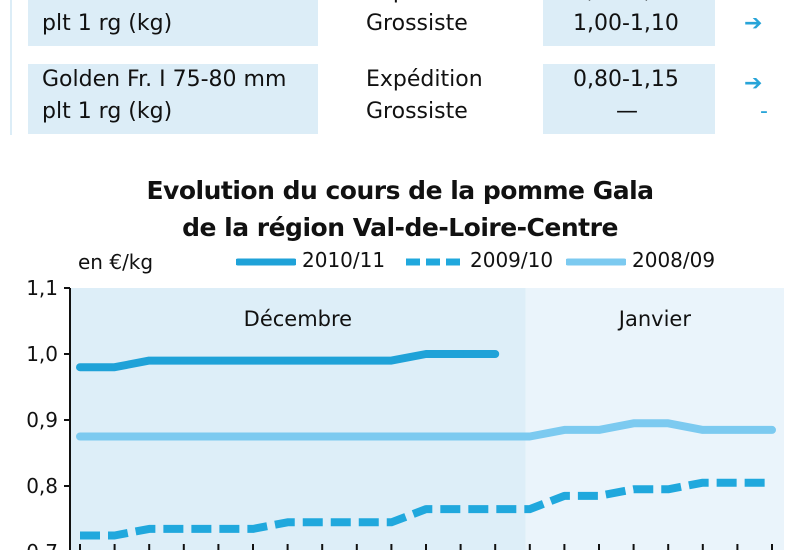 This screenshot has height=550, width=800. I want to click on legend-swatch-solid-thick, so click(266, 262).